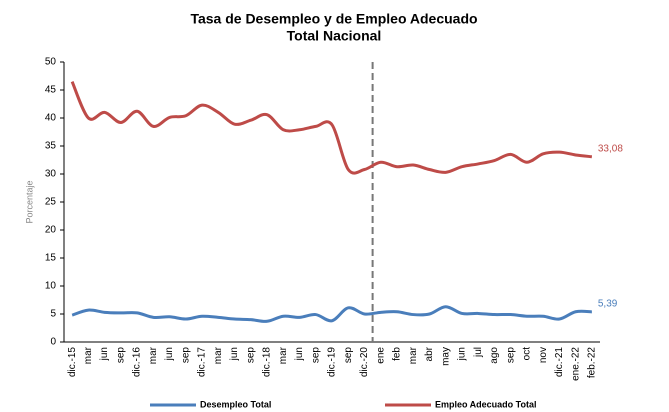  Describe the element at coordinates (429, 353) in the screenshot. I see `x-tick-label: abr` at that location.